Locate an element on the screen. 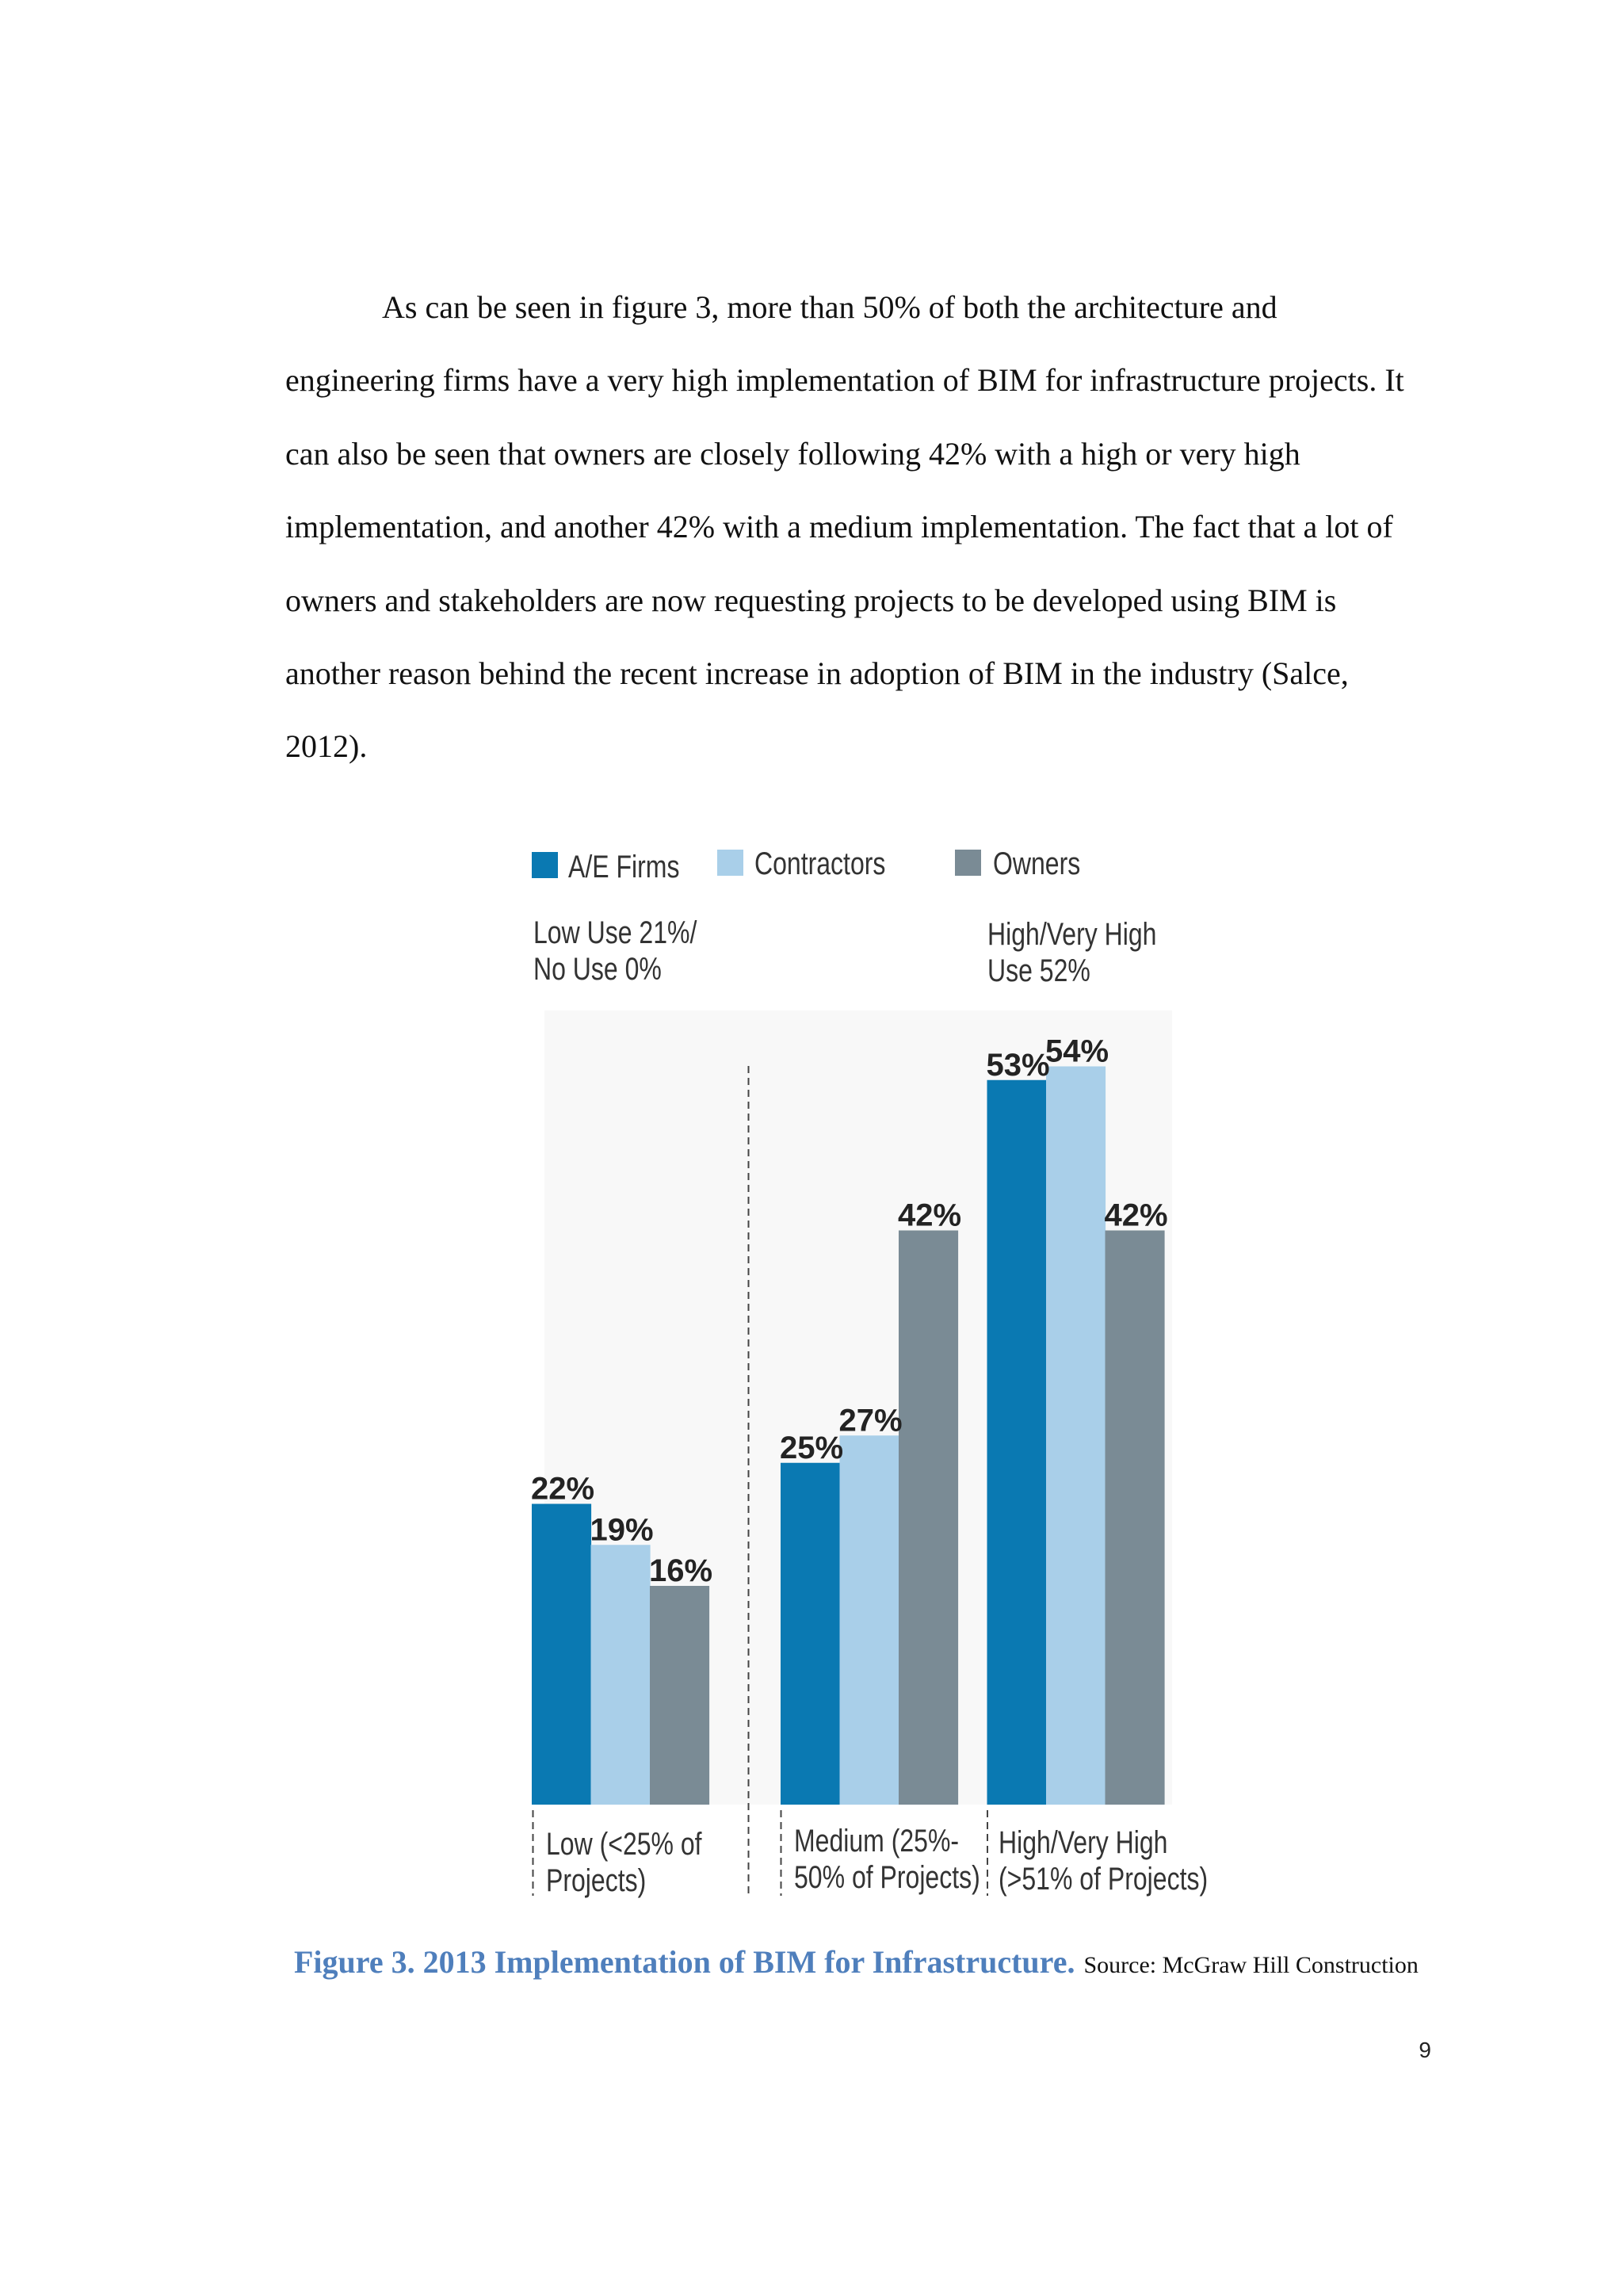  legend-swatch-contractors is located at coordinates (730, 863).